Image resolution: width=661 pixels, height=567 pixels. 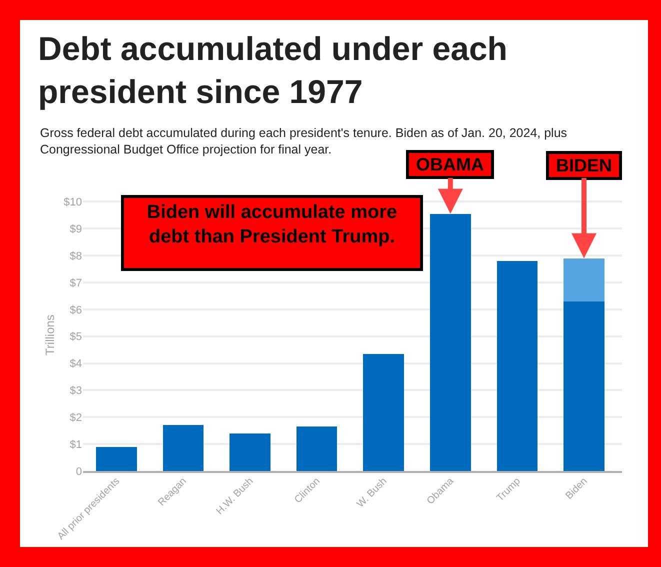 I want to click on y-tick-label: $9, so click(x=76, y=229).